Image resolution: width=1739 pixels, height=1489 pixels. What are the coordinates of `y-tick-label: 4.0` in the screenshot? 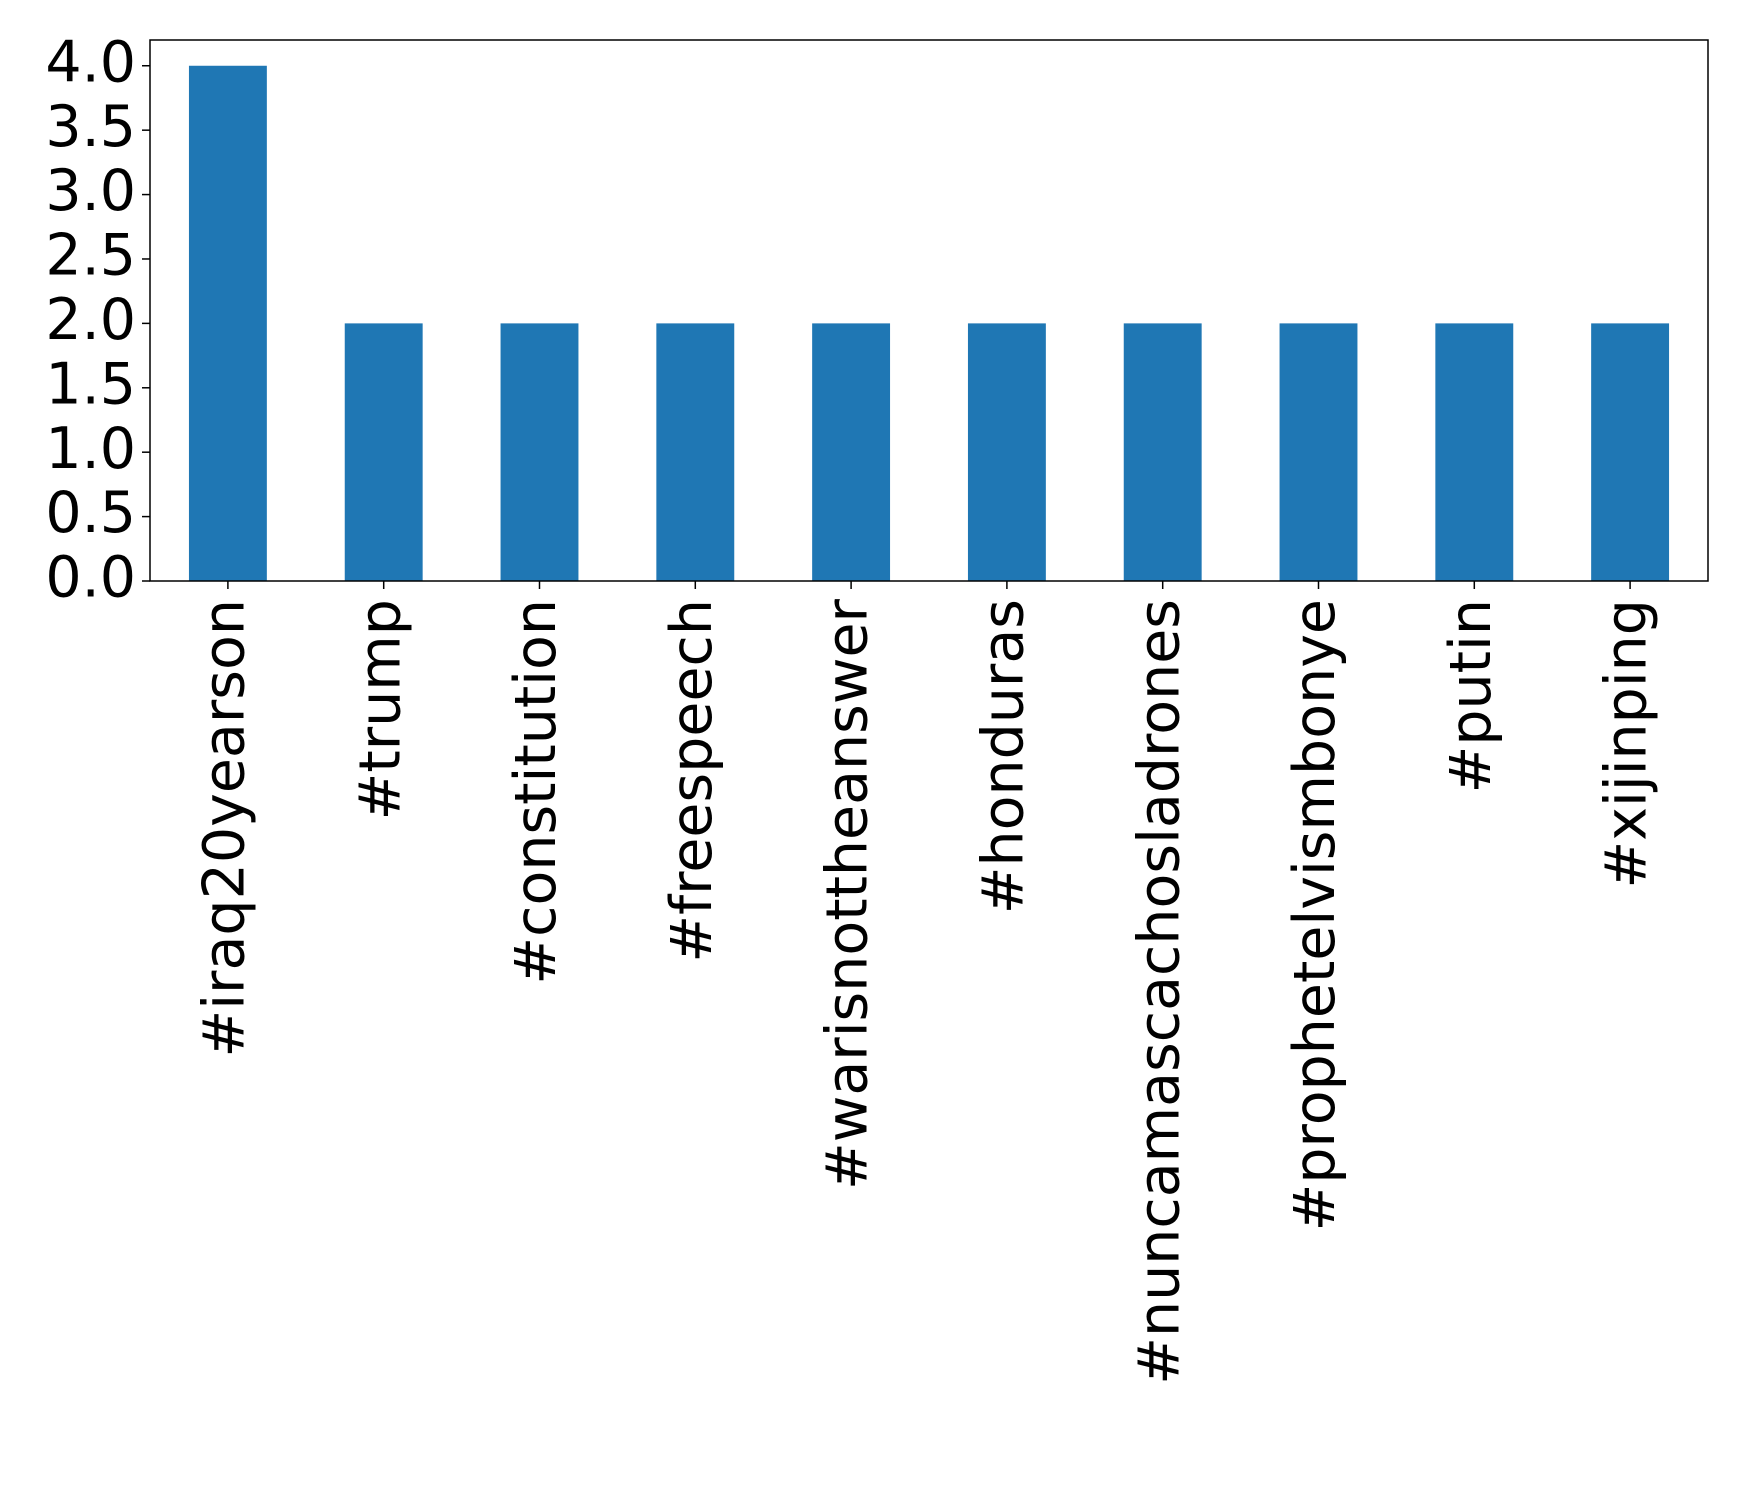 It's located at (90, 62).